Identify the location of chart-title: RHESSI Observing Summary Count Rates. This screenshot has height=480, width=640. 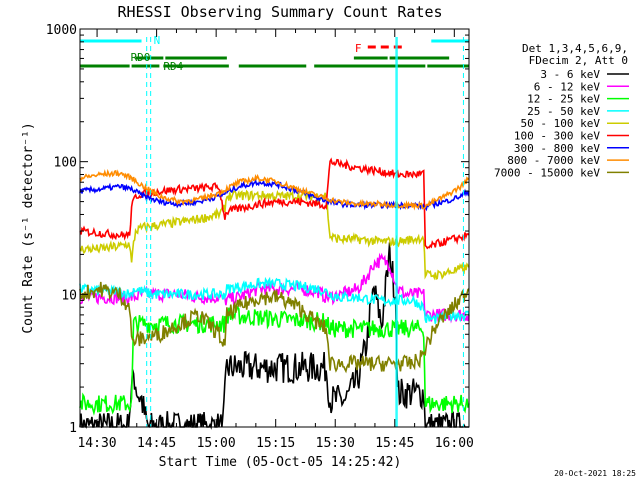
(279, 12).